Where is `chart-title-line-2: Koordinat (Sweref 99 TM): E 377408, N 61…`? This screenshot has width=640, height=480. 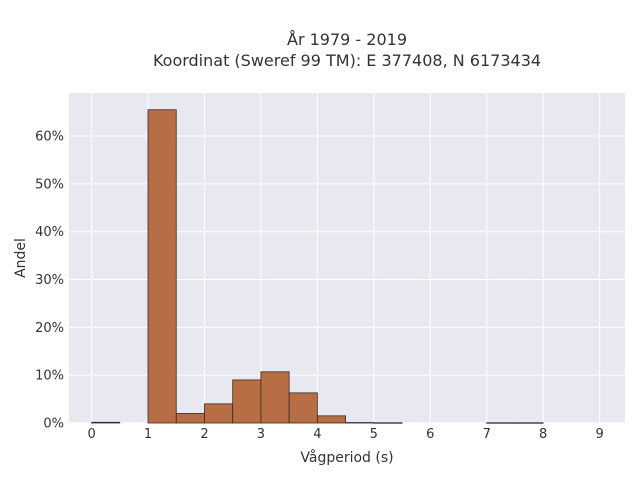 chart-title-line-2: Koordinat (Sweref 99 TM): E 377408, N 61… is located at coordinates (347, 60).